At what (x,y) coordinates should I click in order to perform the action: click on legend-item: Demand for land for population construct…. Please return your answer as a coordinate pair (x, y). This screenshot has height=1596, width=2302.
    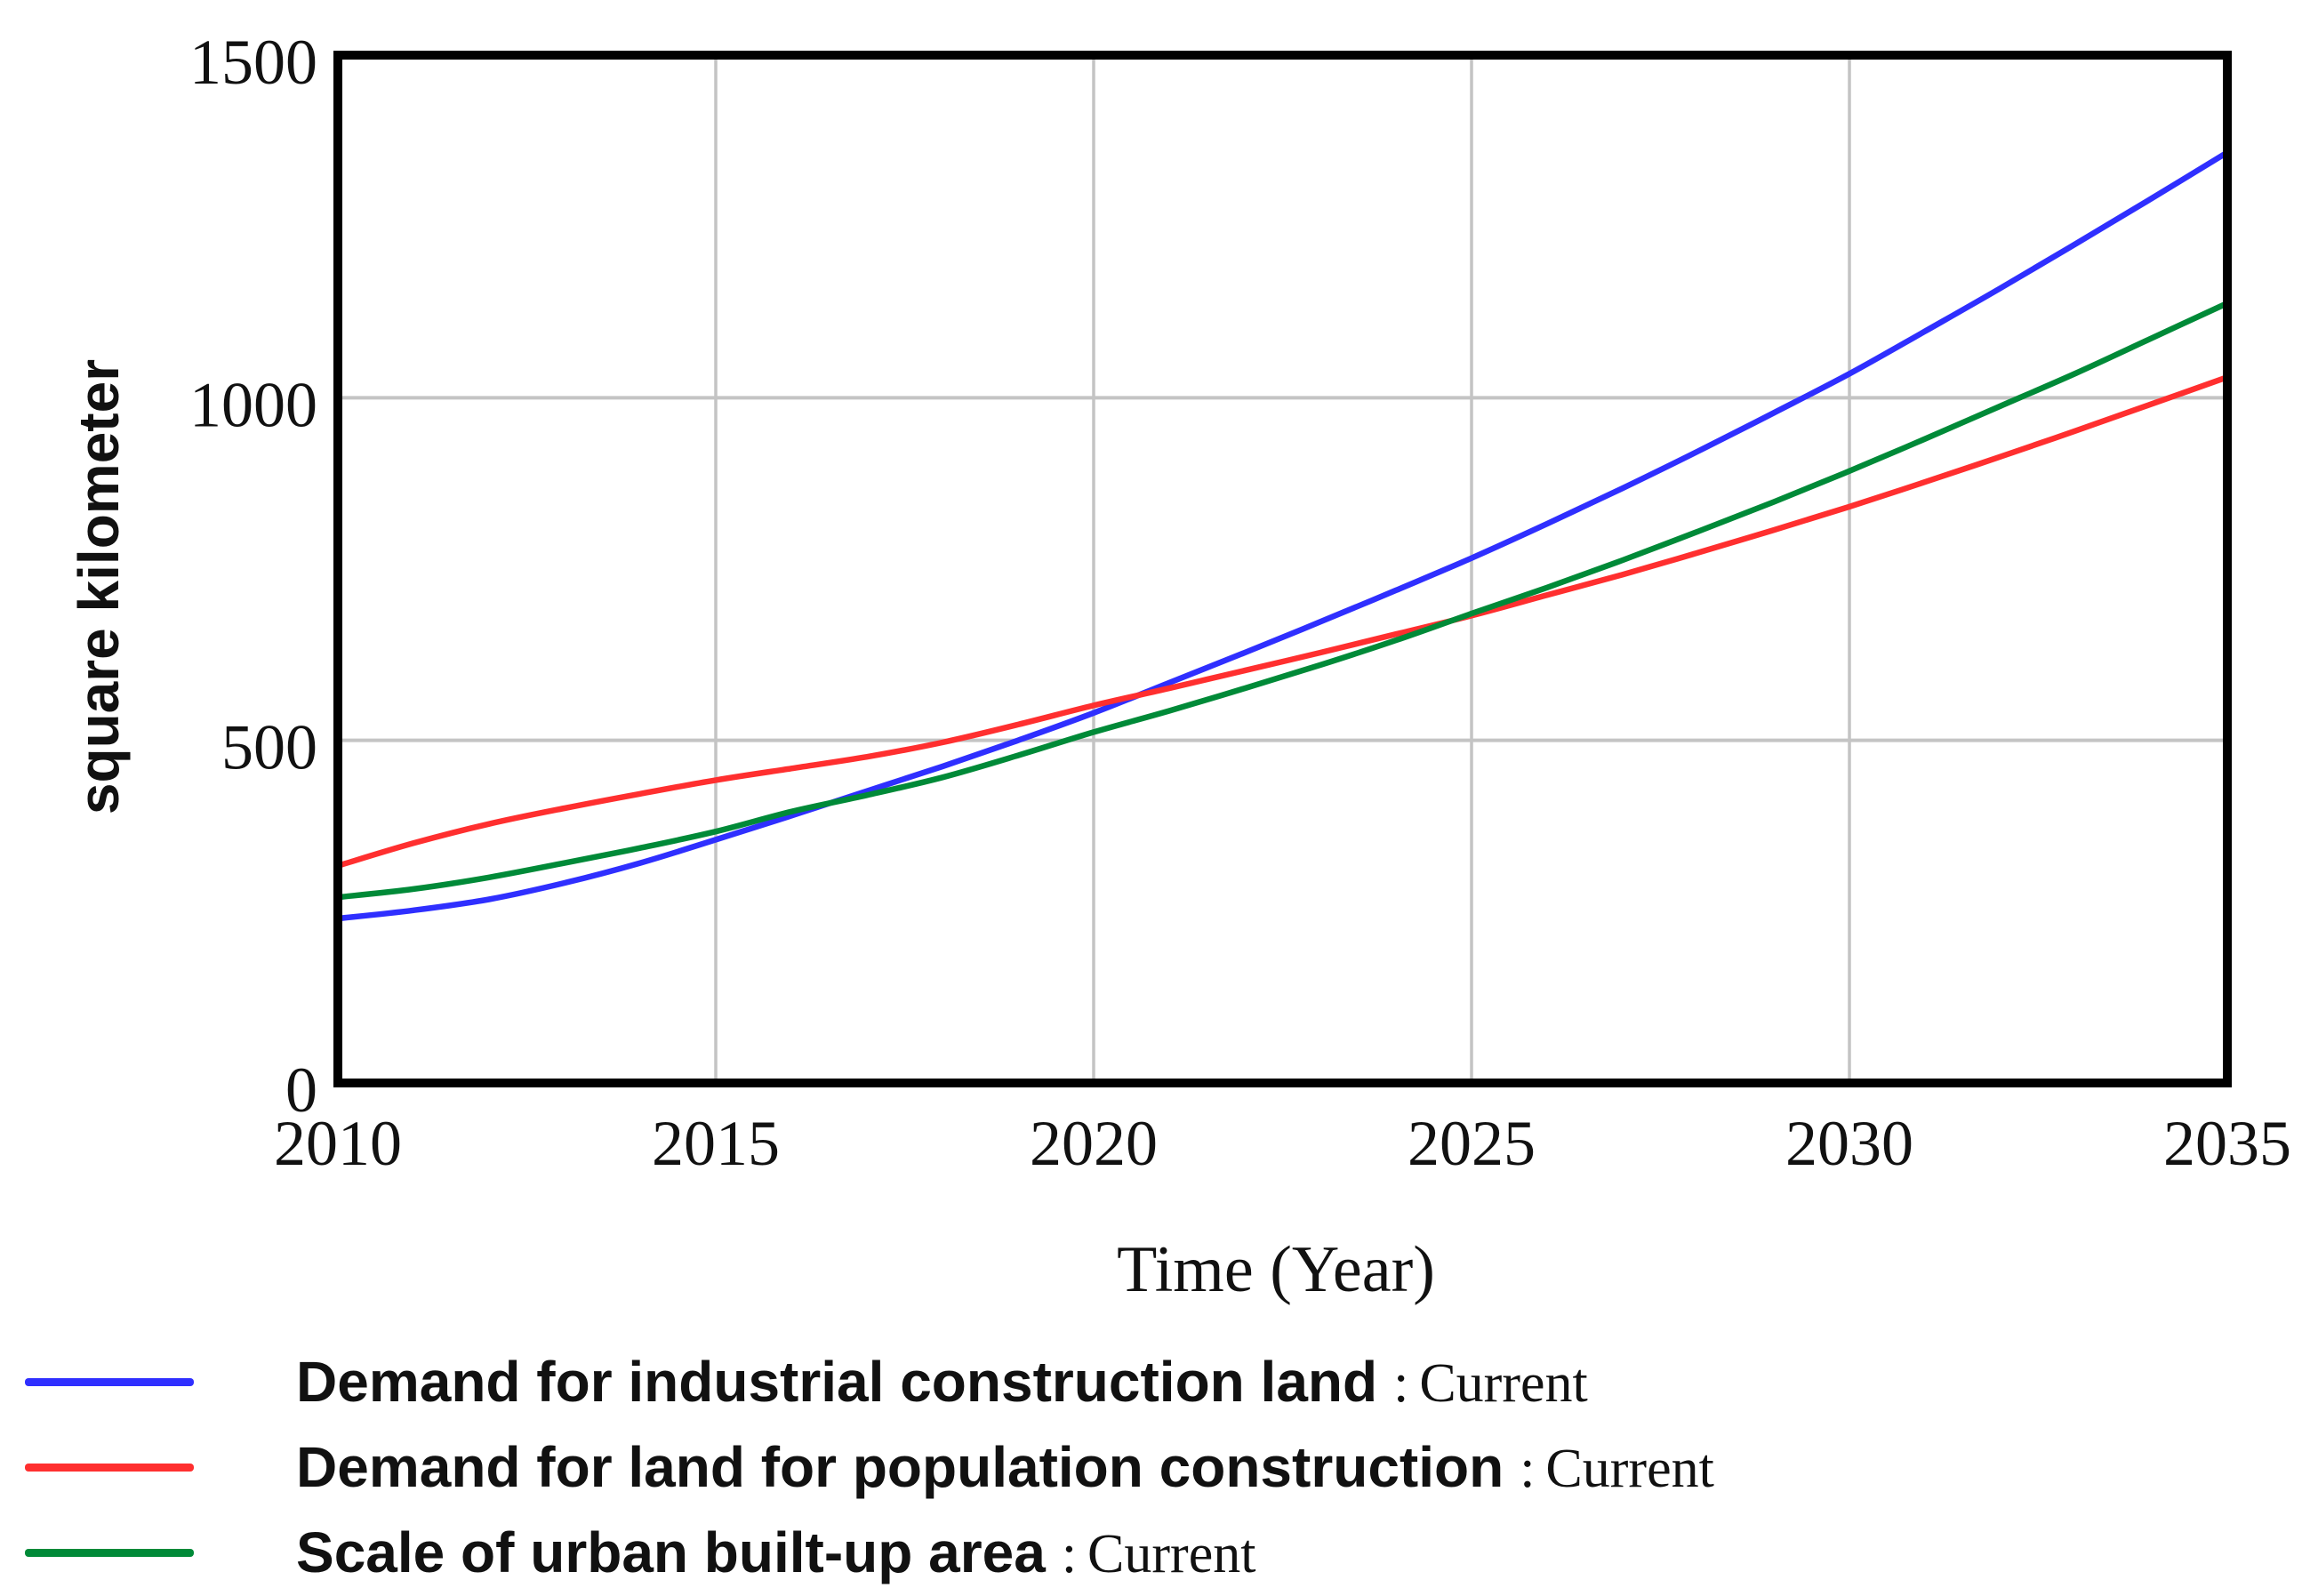
    Looking at the image, I should click on (870, 1467).